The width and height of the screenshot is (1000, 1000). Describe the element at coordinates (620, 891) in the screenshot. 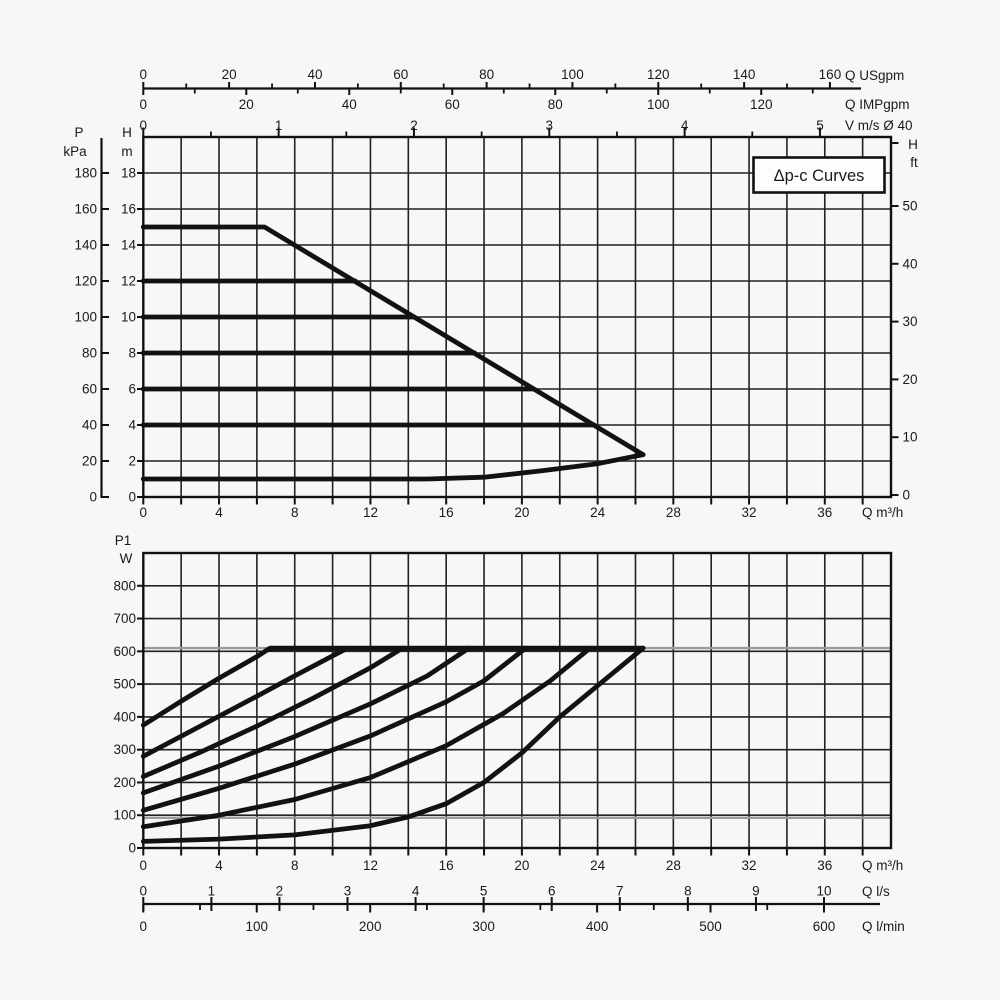

I see `tick-label: 7` at that location.